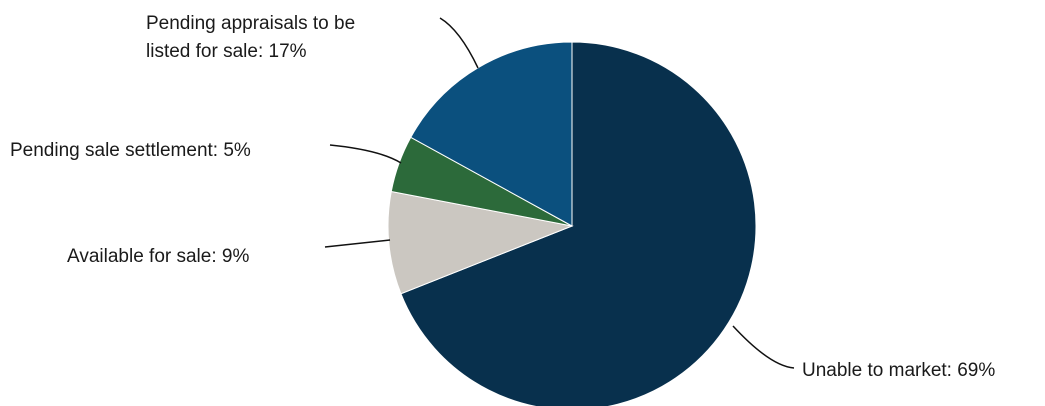 Image resolution: width=1045 pixels, height=406 pixels. I want to click on leader-line-available-for-sale, so click(357, 243).